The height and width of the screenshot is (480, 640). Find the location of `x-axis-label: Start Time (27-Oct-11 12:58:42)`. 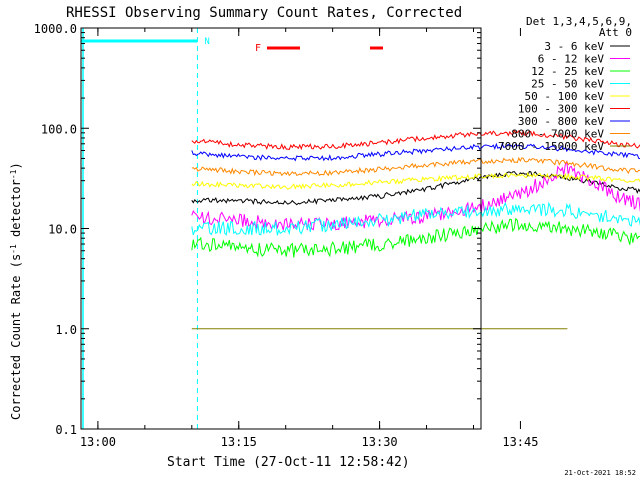

x-axis-label: Start Time (27-Oct-11 12:58:42) is located at coordinates (288, 462).